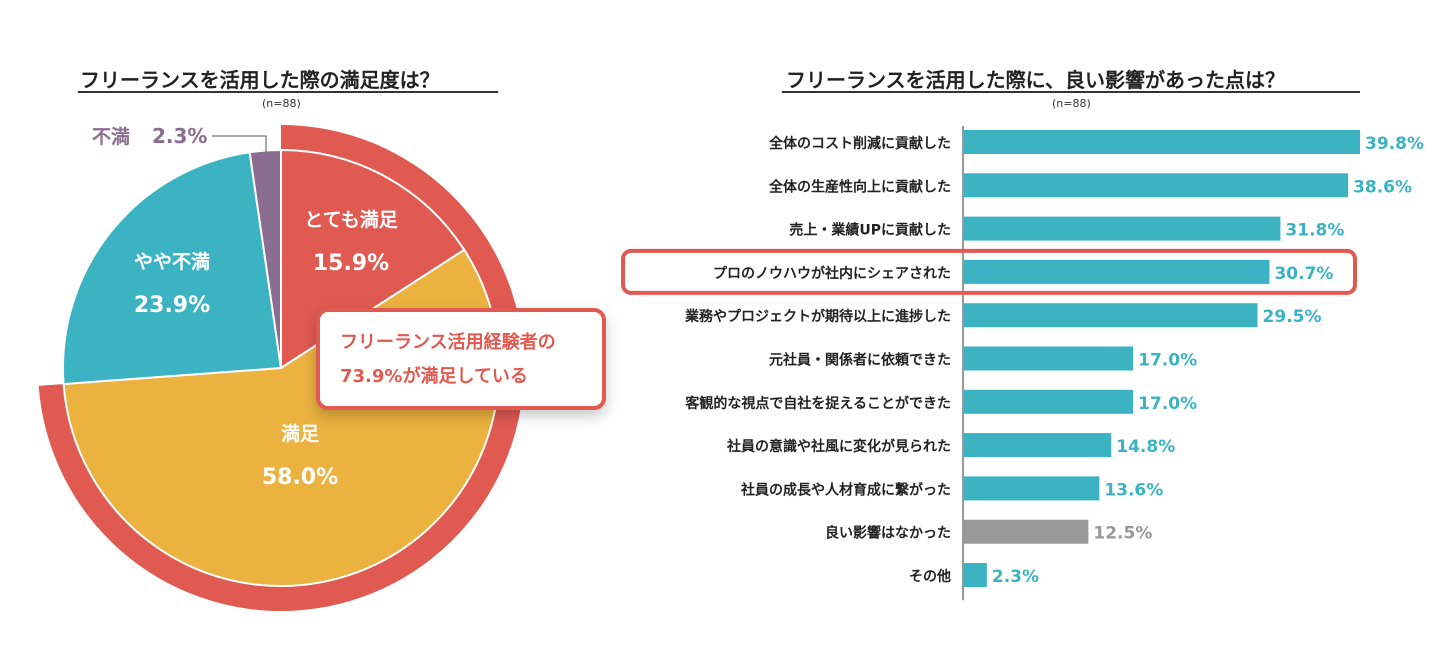  Describe the element at coordinates (172, 305) in the screenshot. I see `pie-slice-value: 23.9%` at that location.